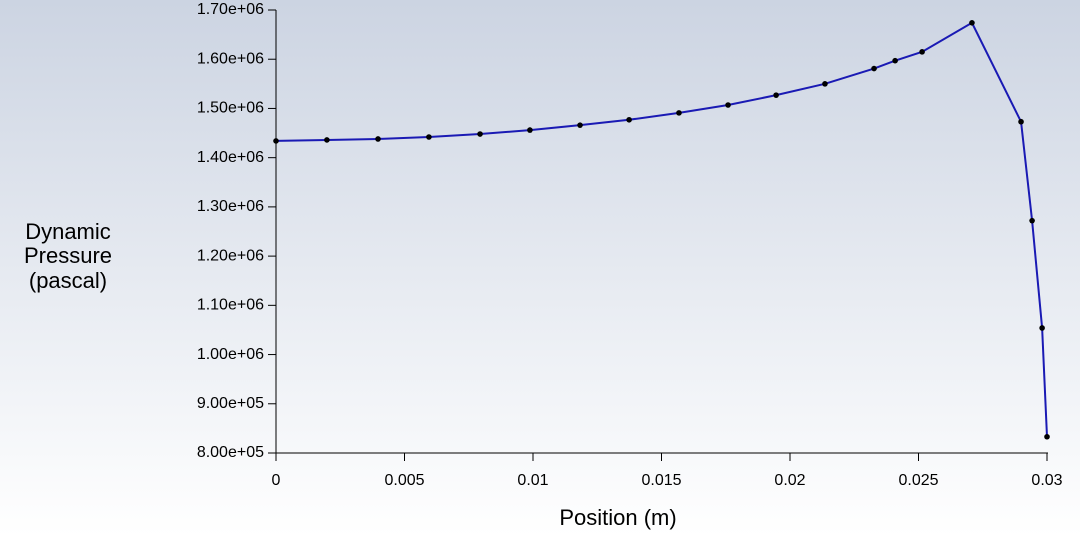 Image resolution: width=1080 pixels, height=536 pixels. What do you see at coordinates (661, 480) in the screenshot?
I see `x-tick-label: 0.015` at bounding box center [661, 480].